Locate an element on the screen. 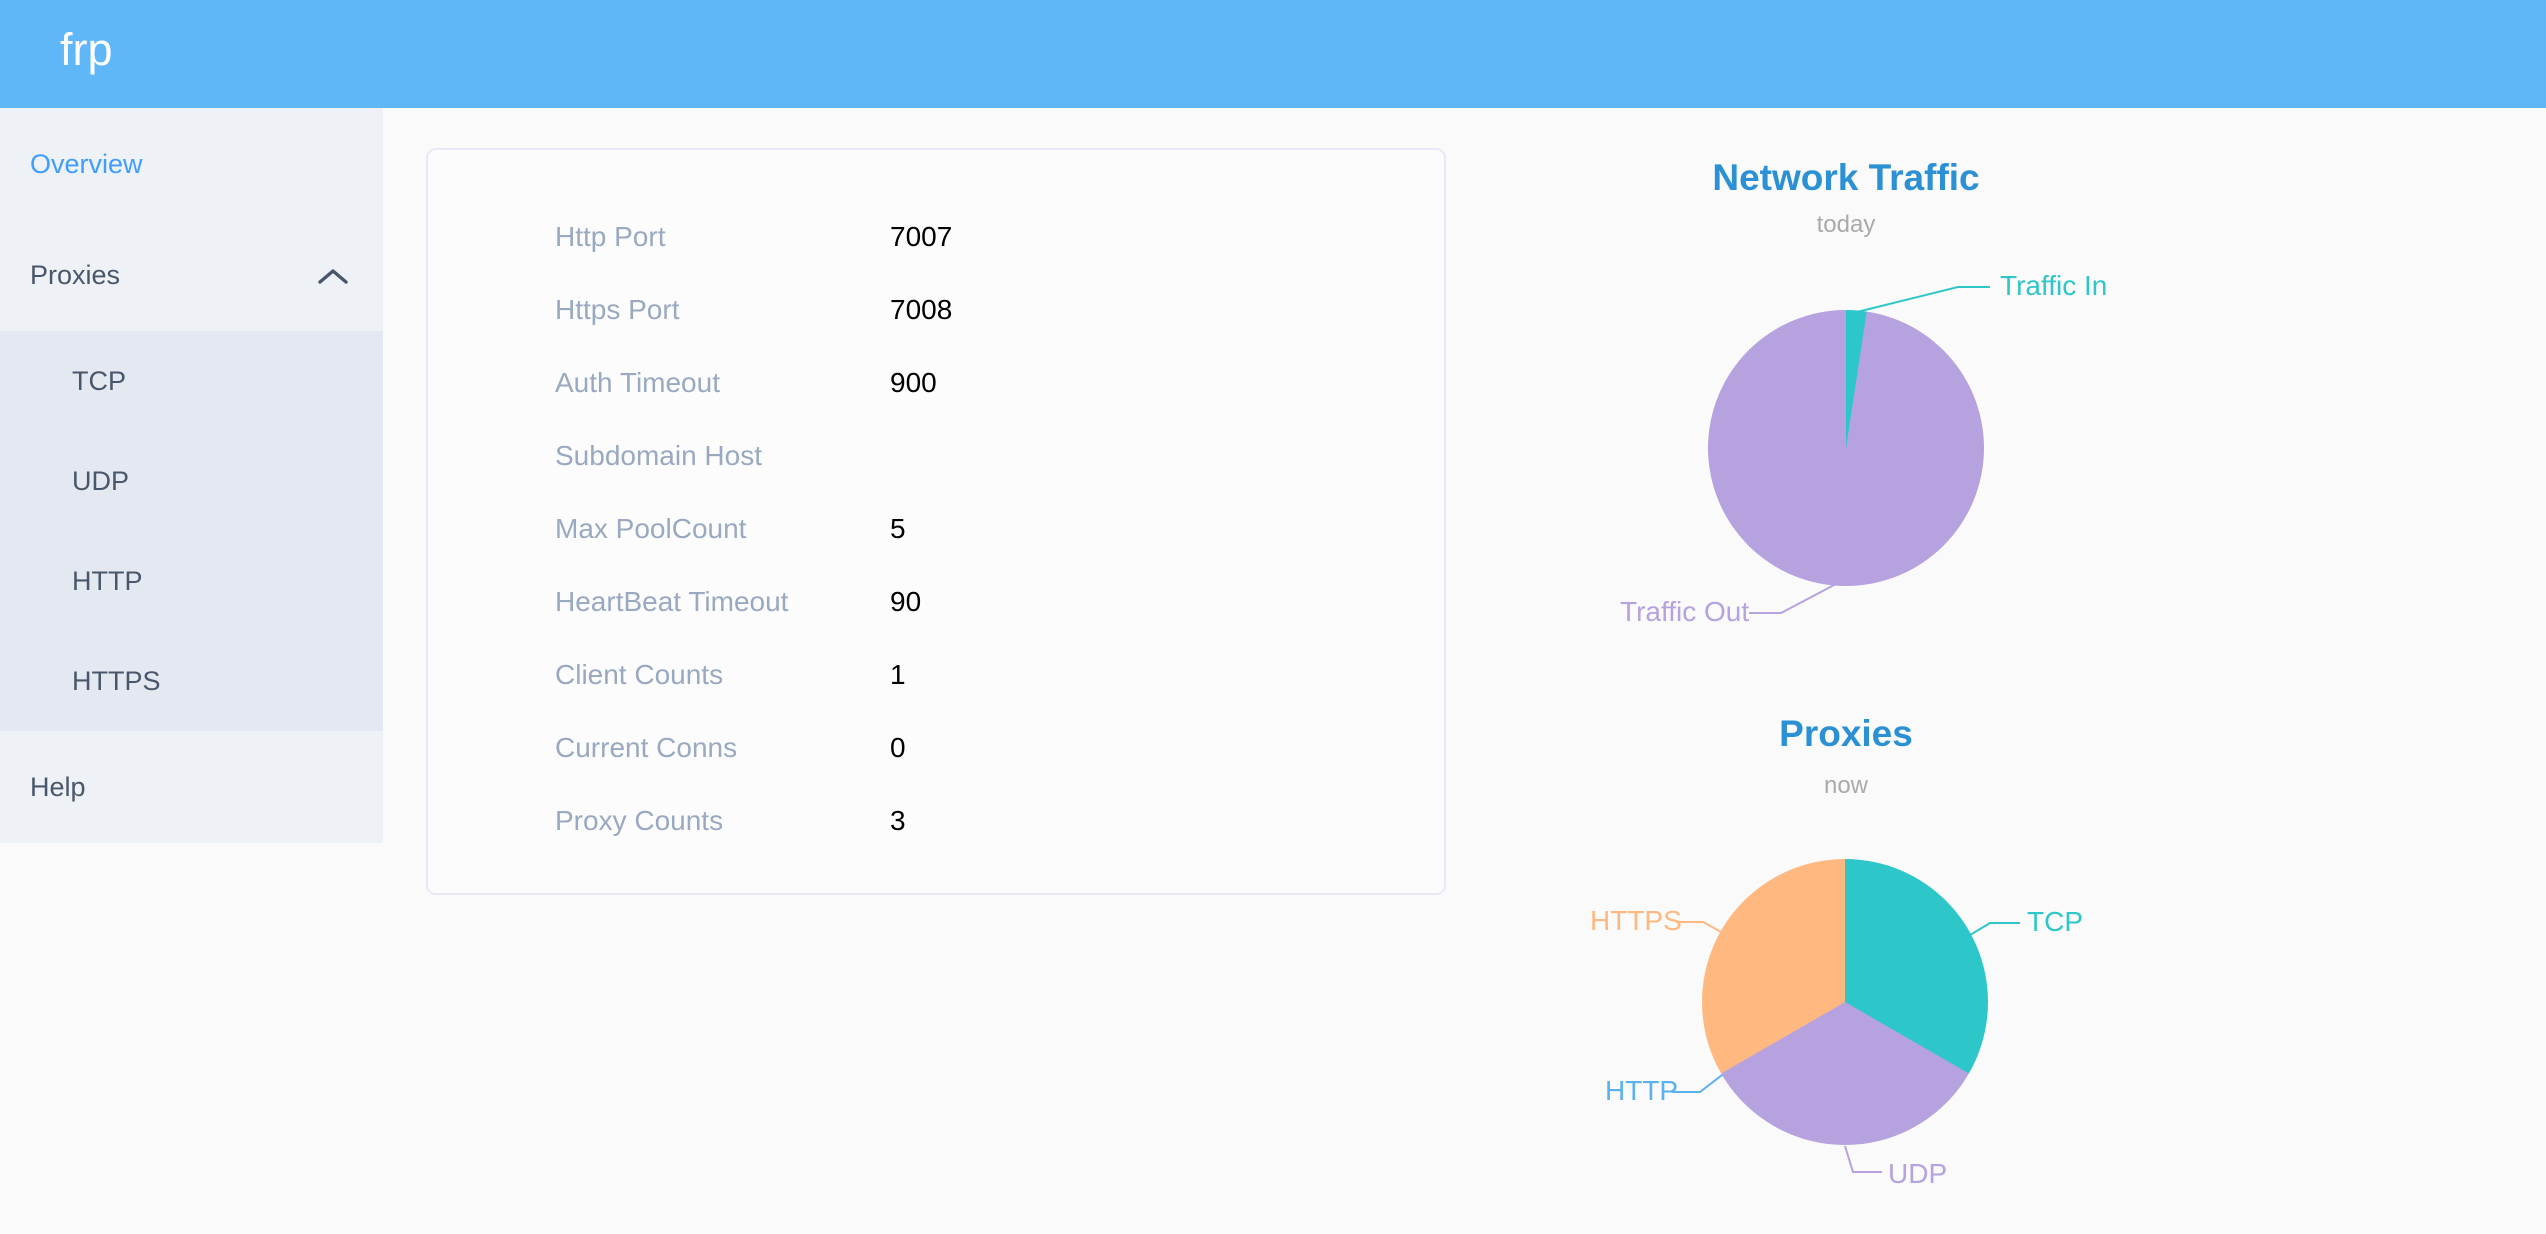  info-value: 7008 is located at coordinates (921, 309).